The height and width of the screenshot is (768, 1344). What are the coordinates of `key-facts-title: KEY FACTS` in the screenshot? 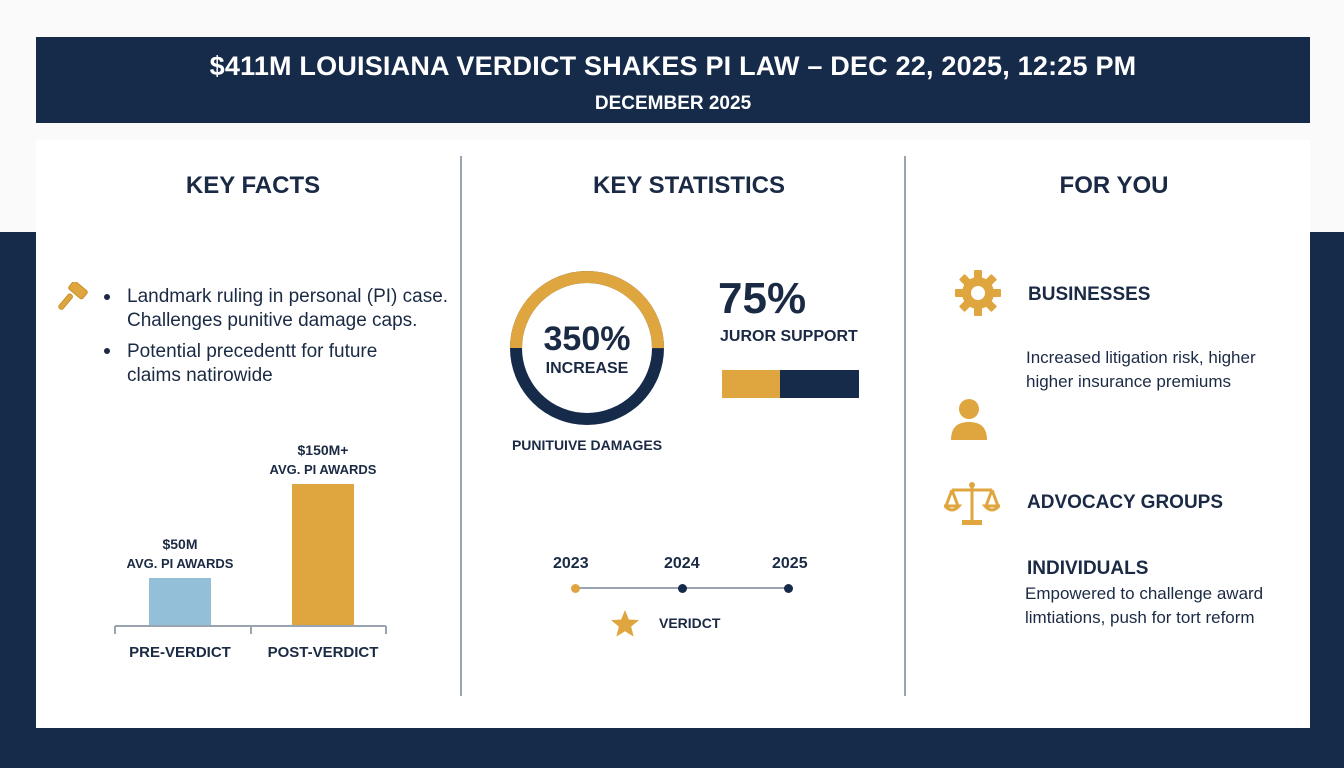 It's located at (253, 185).